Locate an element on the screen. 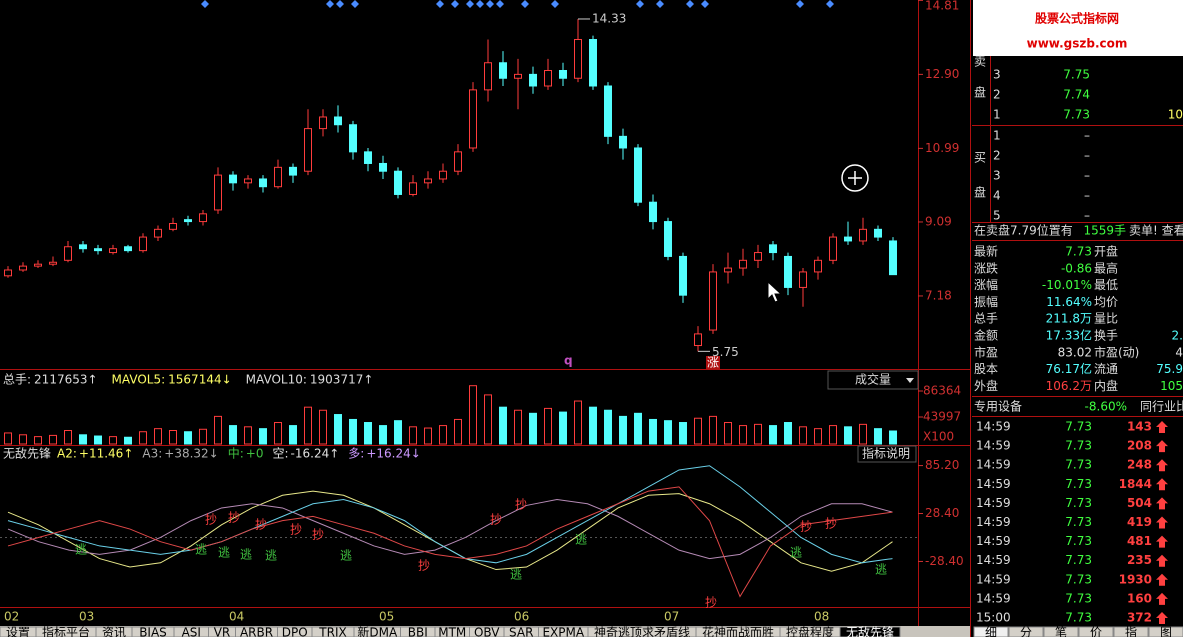 This screenshot has height=637, width=1183. side-tab-label: 图 is located at coordinates (1166, 631).